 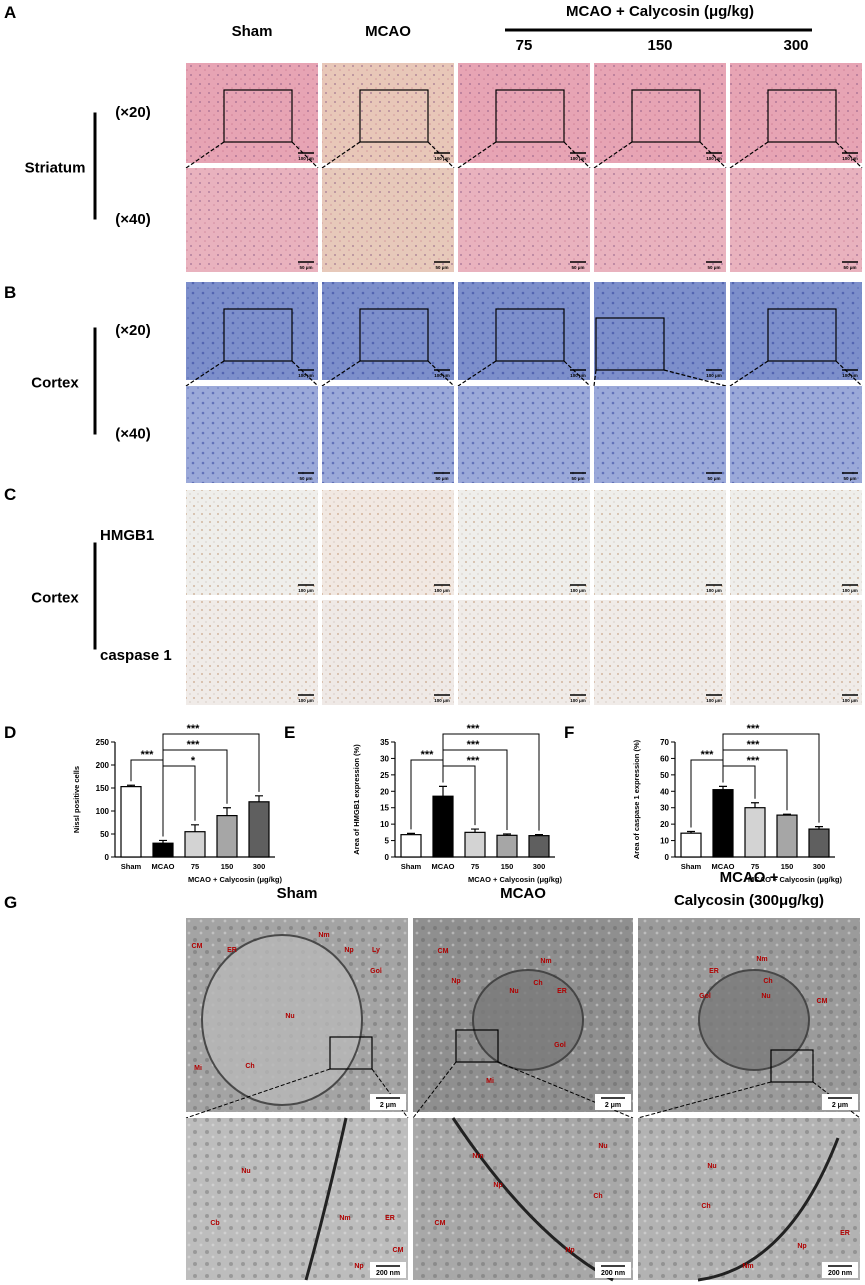 I want to click on x-tick-label: MCAO, so click(x=443, y=866).